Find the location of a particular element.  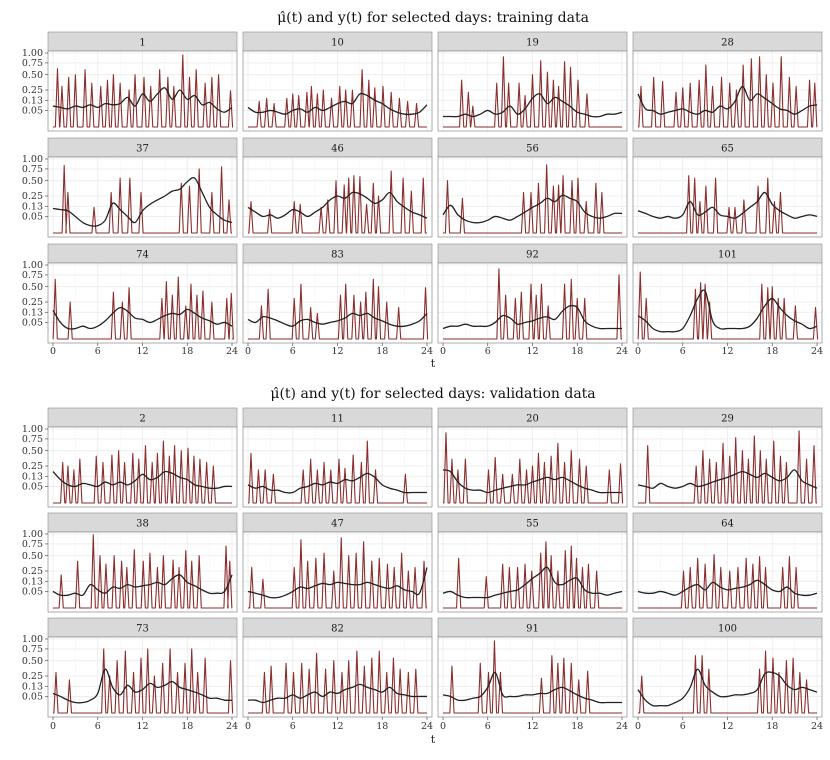

facet-strip-label: 100 is located at coordinates (727, 629).